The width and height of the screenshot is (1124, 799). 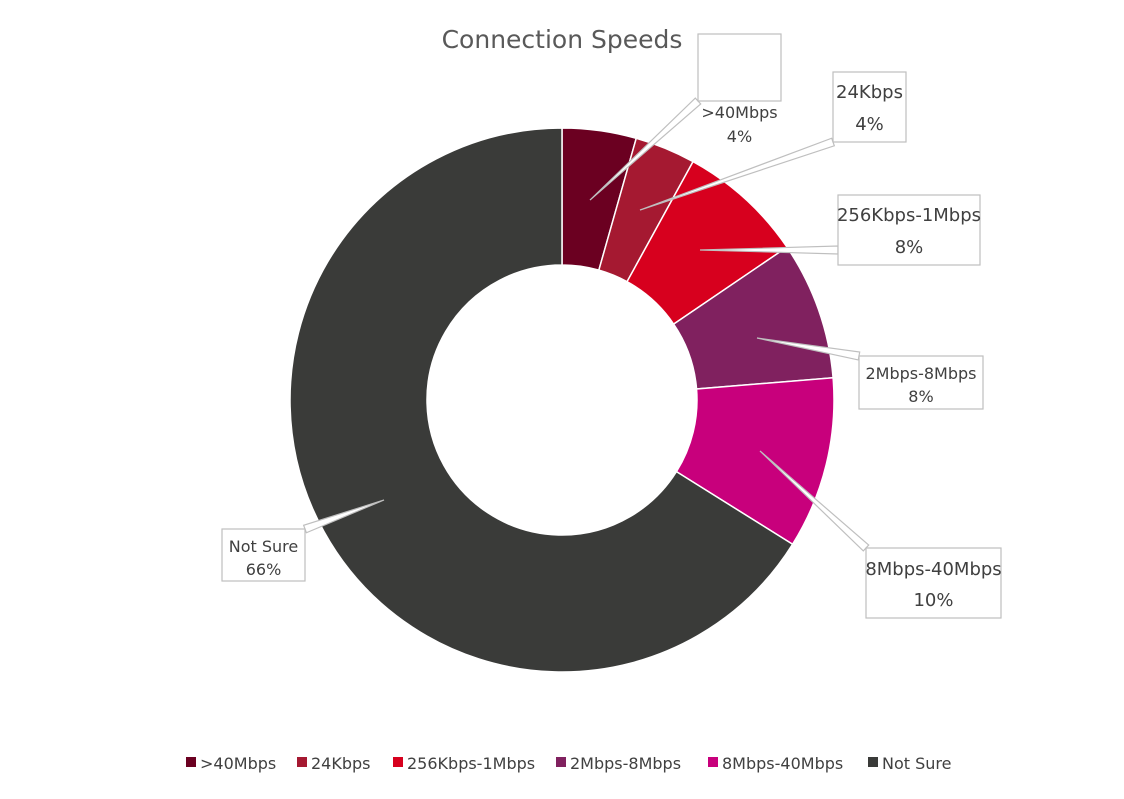 What do you see at coordinates (869, 107) in the screenshot?
I see `label-box-24kbps` at bounding box center [869, 107].